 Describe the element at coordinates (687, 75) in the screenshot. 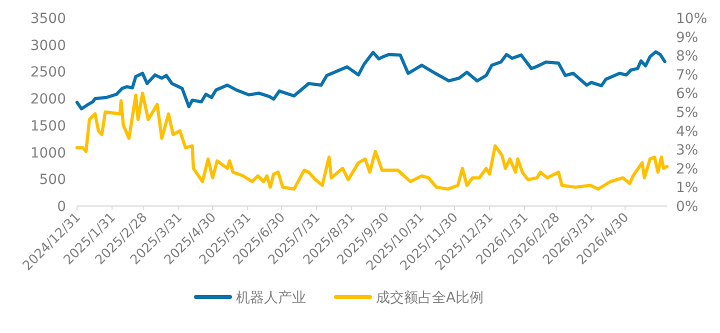

I see `y2-tick-label: 7%` at that location.